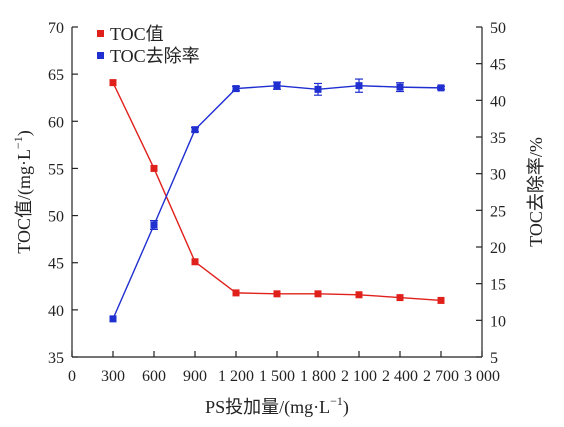  I want to click on y-right-tick-label: 10, so click(498, 321).